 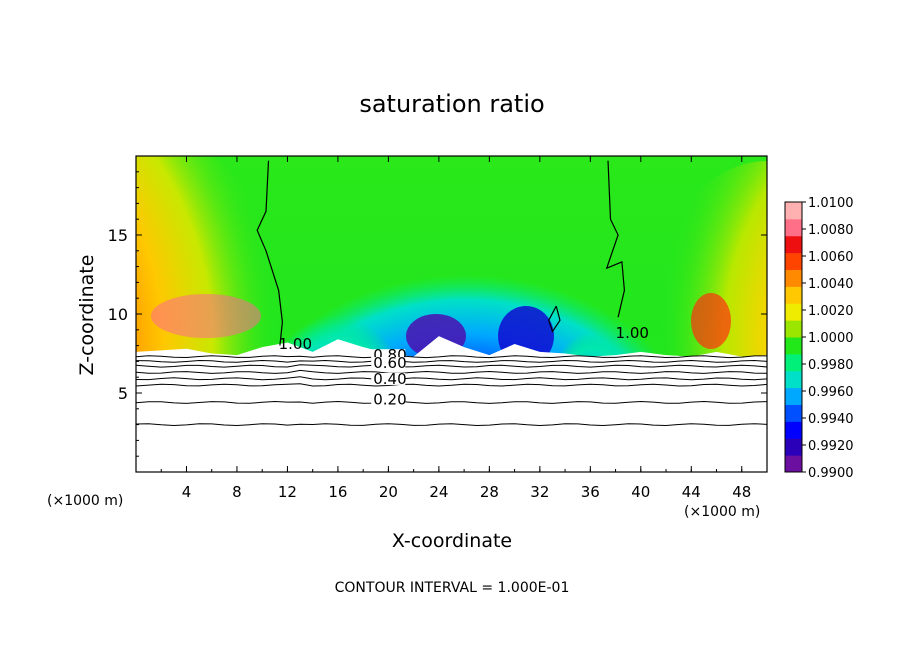 What do you see at coordinates (691, 492) in the screenshot?
I see `x-tick-label: 44` at bounding box center [691, 492].